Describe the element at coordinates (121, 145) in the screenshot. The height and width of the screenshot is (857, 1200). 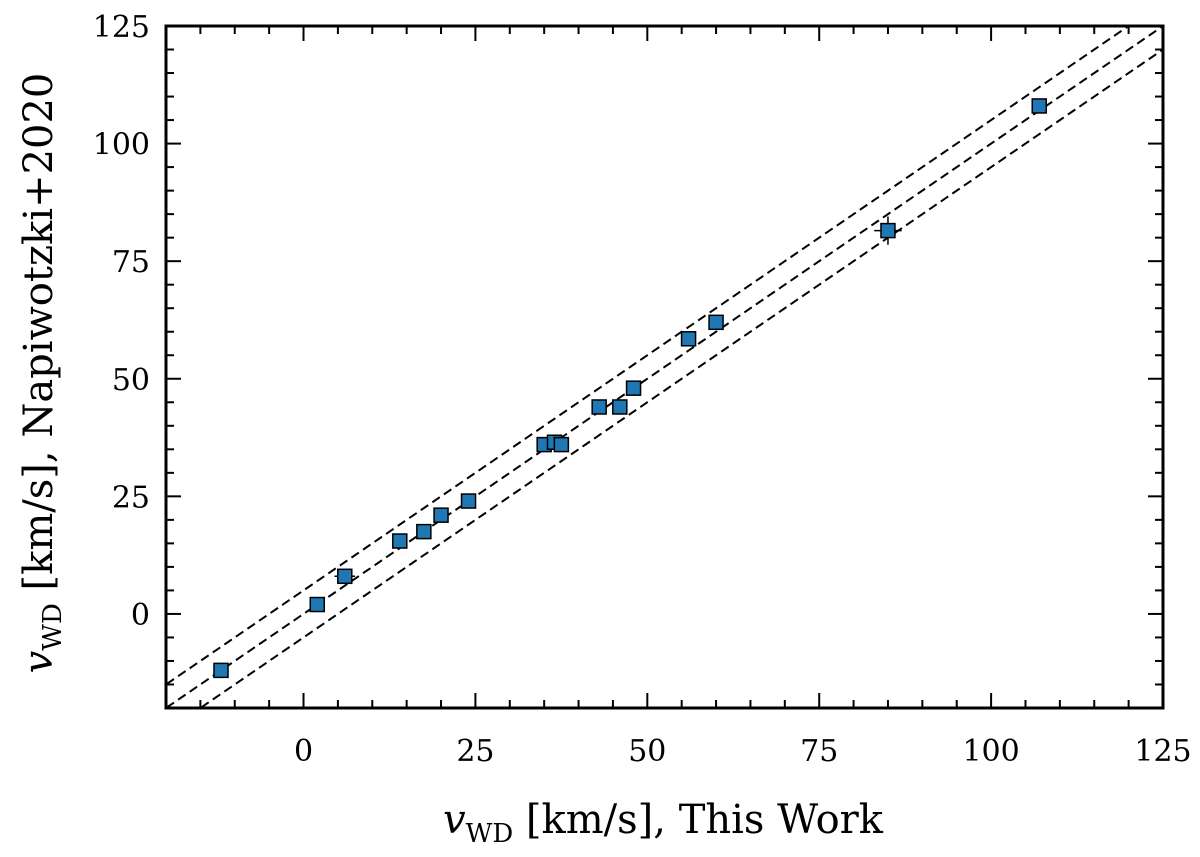
I see `y-tick-label: 100` at that location.